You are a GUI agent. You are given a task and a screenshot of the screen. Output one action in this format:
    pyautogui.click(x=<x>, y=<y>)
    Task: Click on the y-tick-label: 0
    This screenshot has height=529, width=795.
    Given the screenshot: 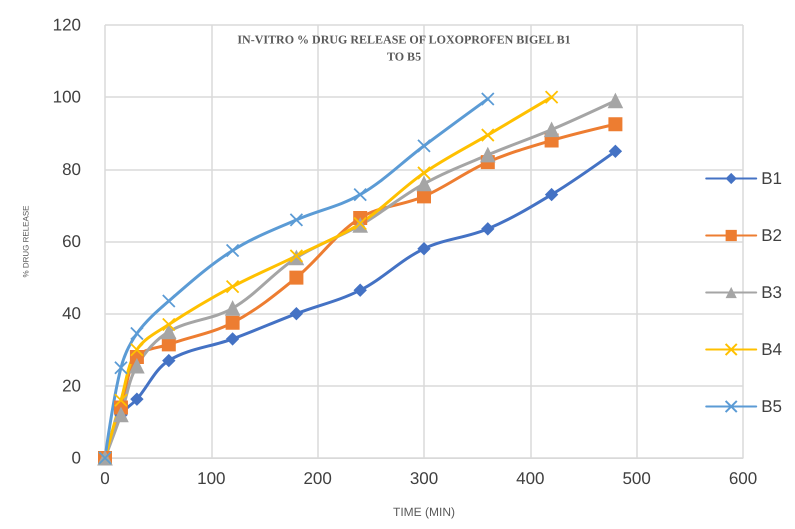 What is the action you would take?
    pyautogui.click(x=76, y=458)
    